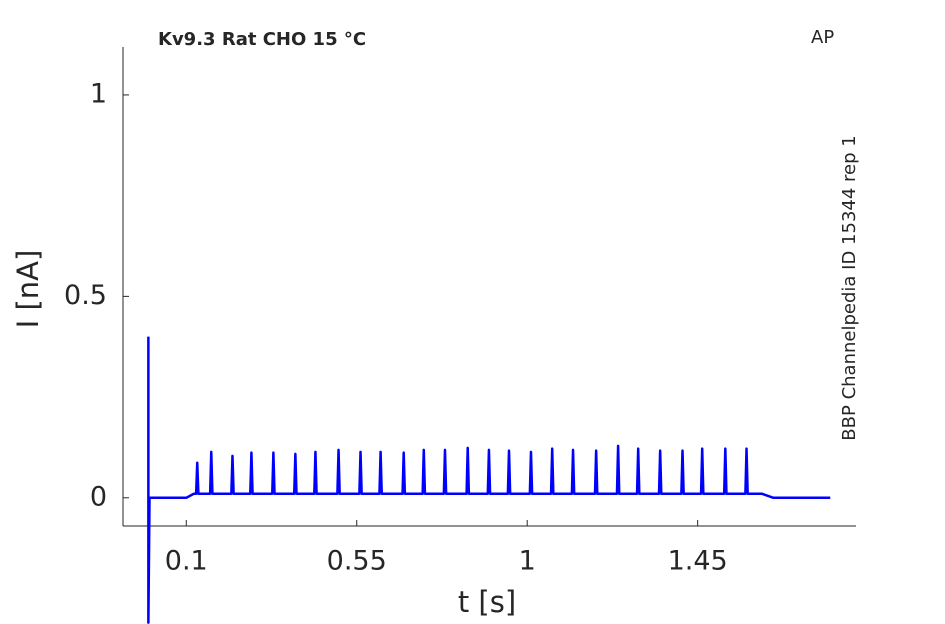 The image size is (945, 624). What do you see at coordinates (28, 289) in the screenshot?
I see `y-axis-label: I [nA]` at bounding box center [28, 289].